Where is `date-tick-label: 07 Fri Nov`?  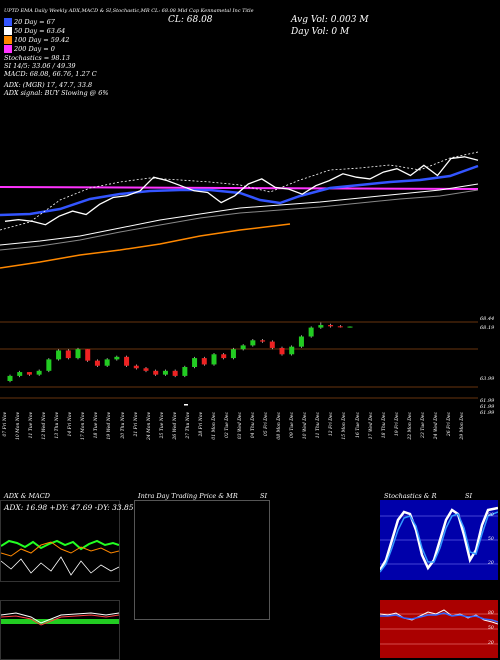 date-tick-label: 07 Fri Nov is located at coordinates (5, 424).